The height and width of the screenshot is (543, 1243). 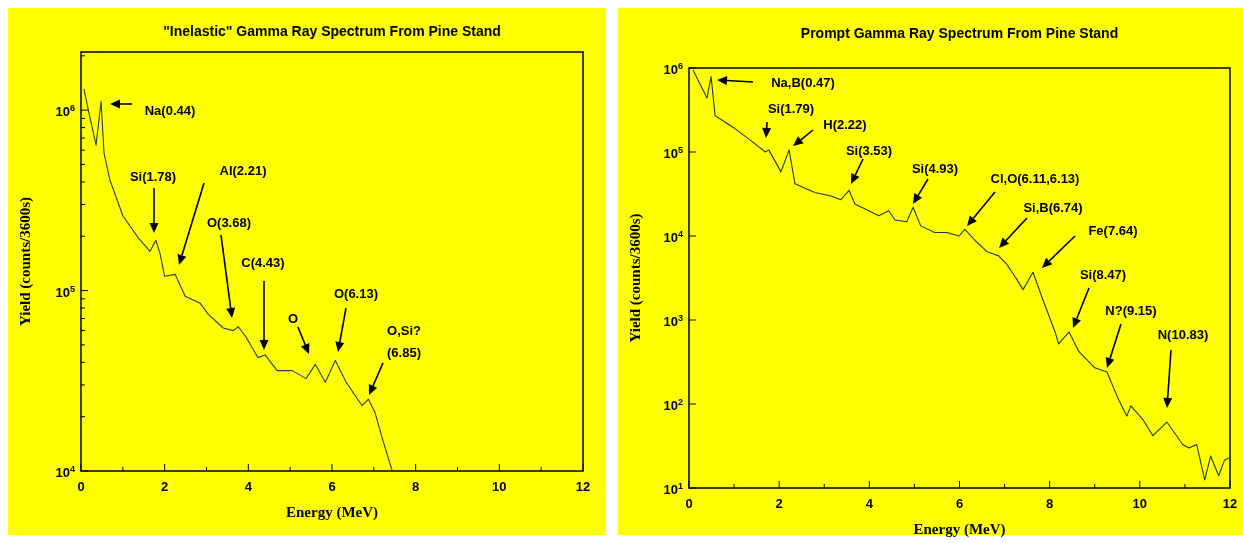 What do you see at coordinates (1035, 178) in the screenshot?
I see `annotation: Cl,O(6.11,6.13)` at bounding box center [1035, 178].